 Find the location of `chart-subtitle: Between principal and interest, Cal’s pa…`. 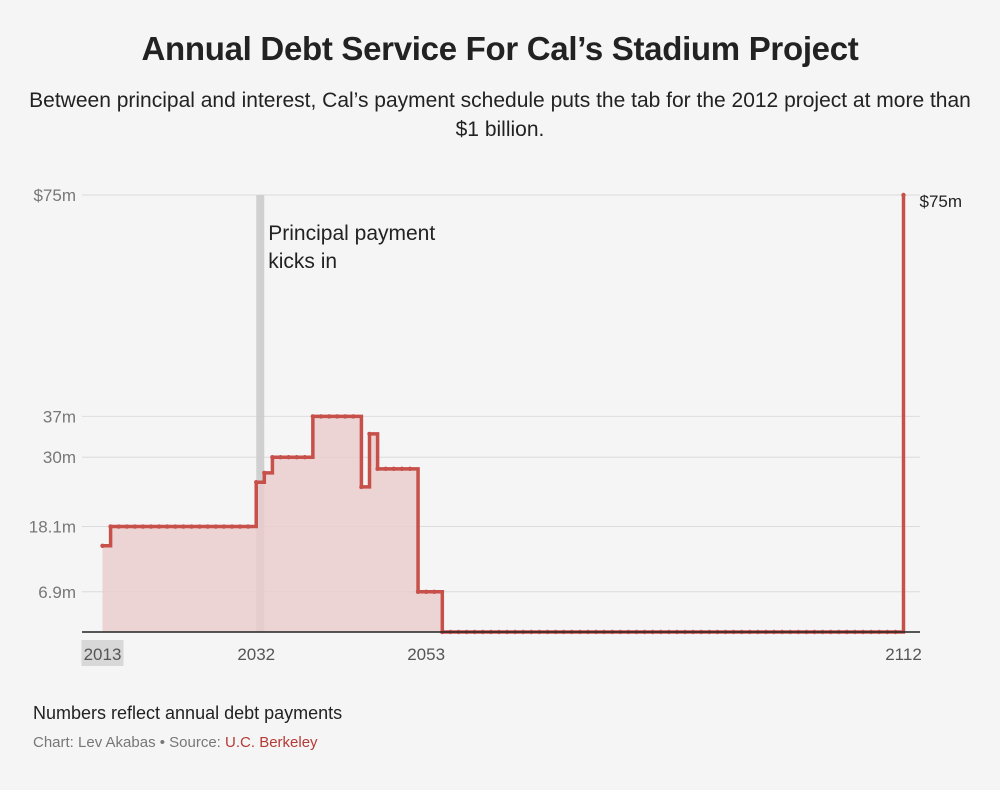

chart-subtitle: Between principal and interest, Cal’s pa… is located at coordinates (500, 115).